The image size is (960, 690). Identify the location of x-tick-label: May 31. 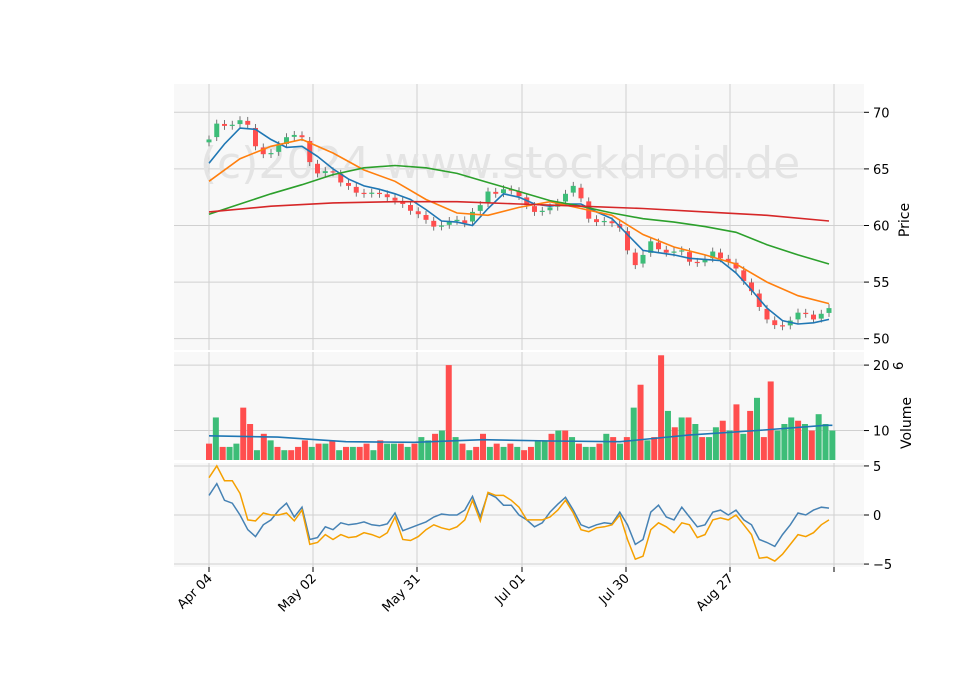
(402, 593).